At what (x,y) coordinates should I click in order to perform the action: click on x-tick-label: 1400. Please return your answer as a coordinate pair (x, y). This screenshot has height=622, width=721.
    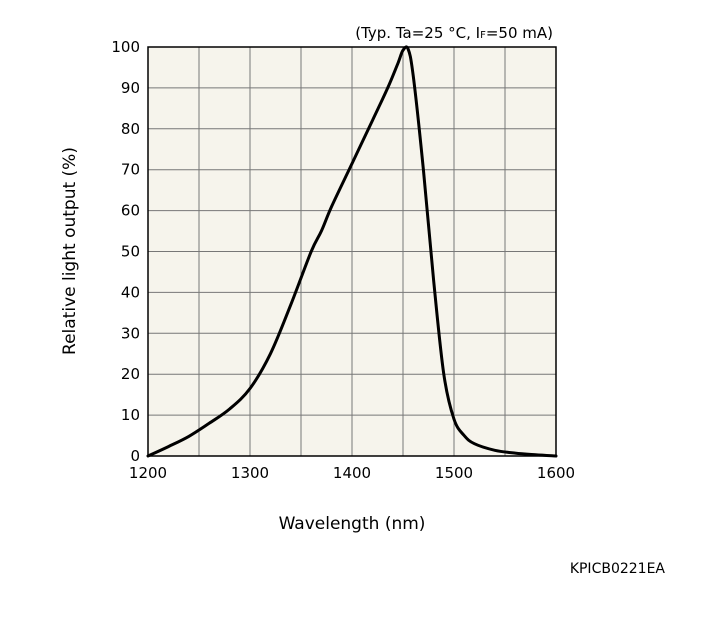
    Looking at the image, I should click on (352, 473).